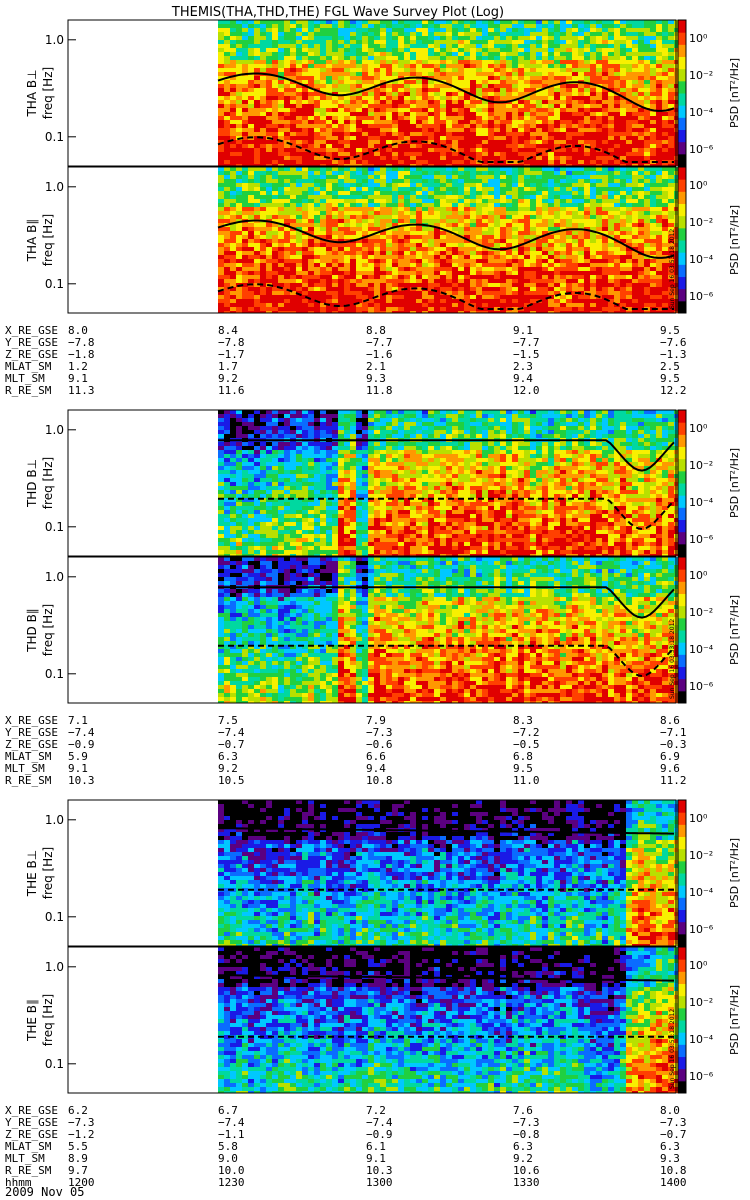 Image resolution: width=750 pixels, height=1200 pixels. Describe the element at coordinates (670, 1158) in the screenshot. I see `ephemeris-value: 9.3` at that location.